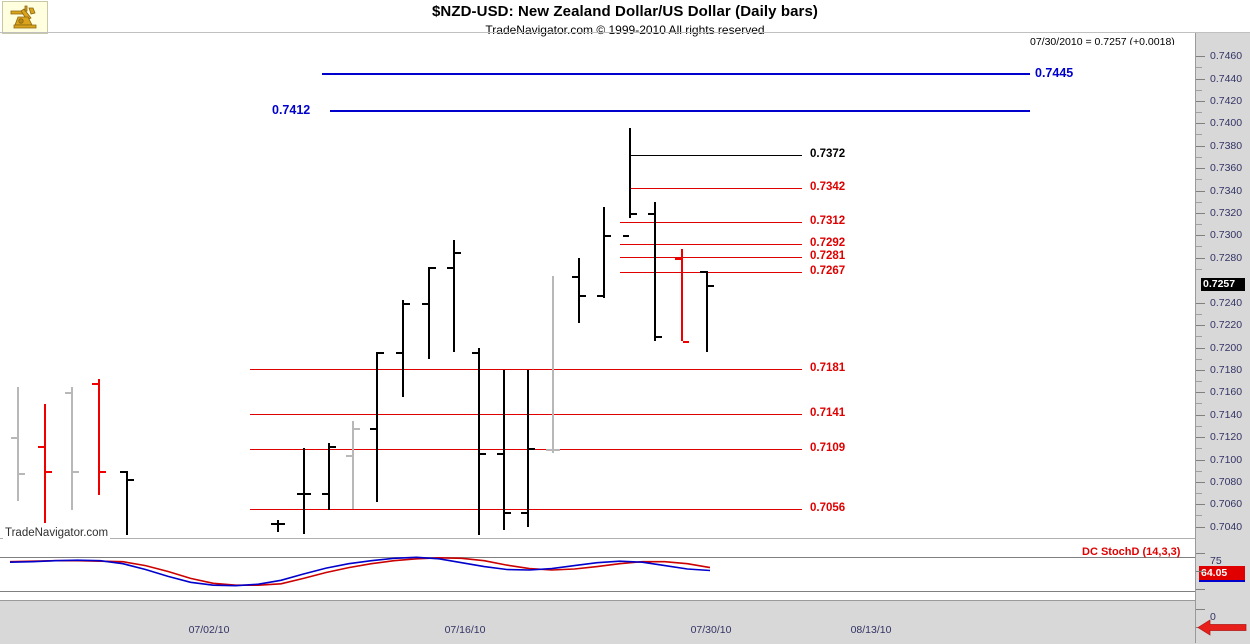  What do you see at coordinates (828, 367) in the screenshot?
I see `price-level-label: 0.7181` at bounding box center [828, 367].